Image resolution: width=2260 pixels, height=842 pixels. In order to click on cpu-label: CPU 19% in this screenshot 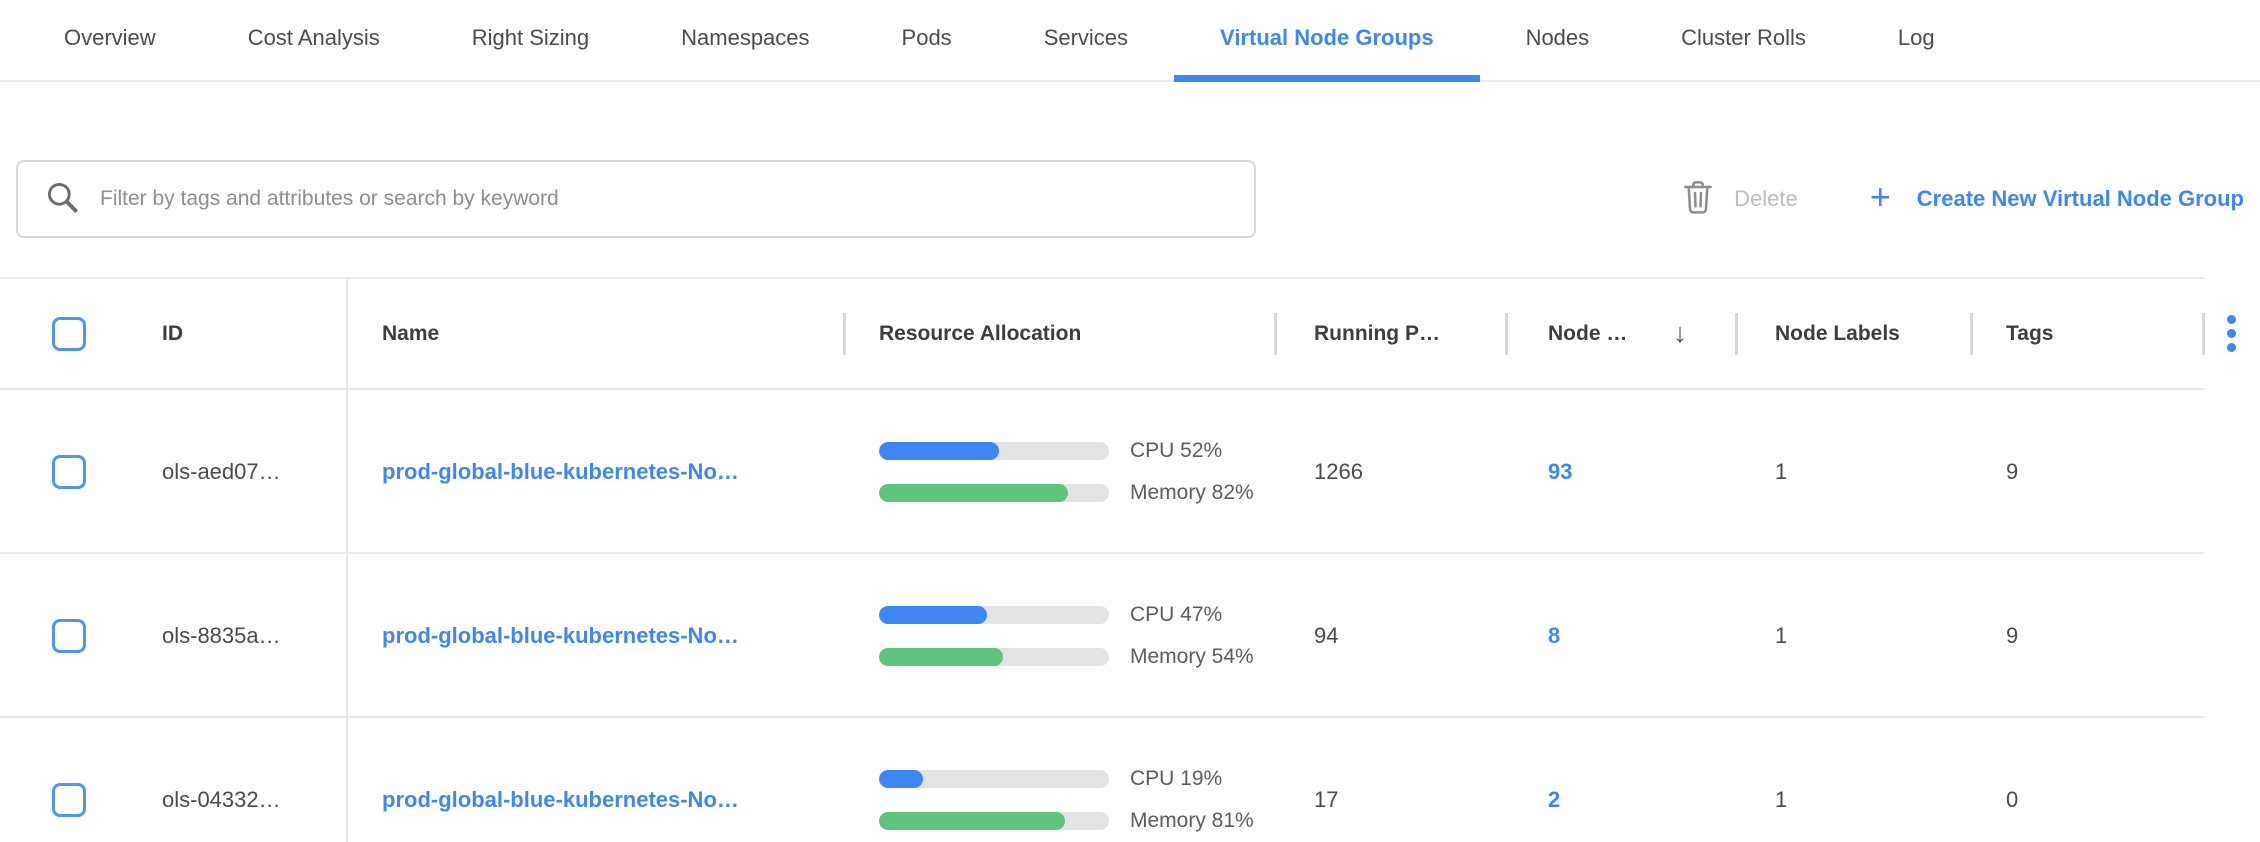, I will do `click(1176, 778)`.